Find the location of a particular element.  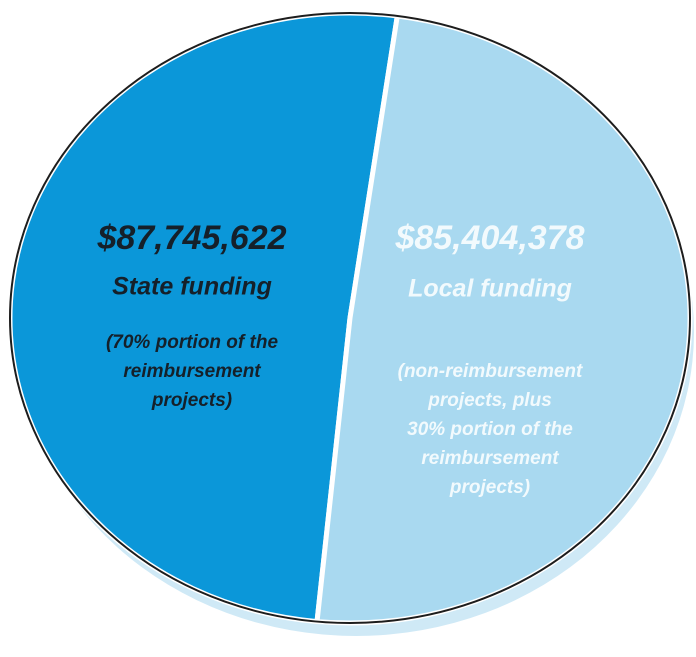

value-label: $85,404,378 is located at coordinates (489, 238).